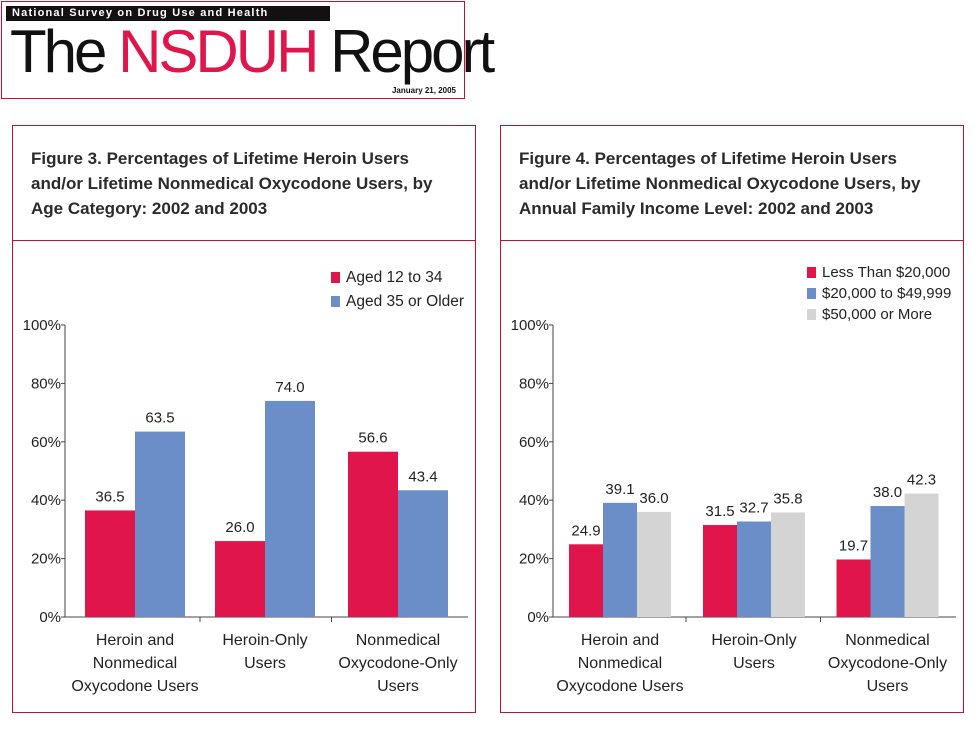  What do you see at coordinates (372, 438) in the screenshot?
I see `bar-value-label: 56.6` at bounding box center [372, 438].